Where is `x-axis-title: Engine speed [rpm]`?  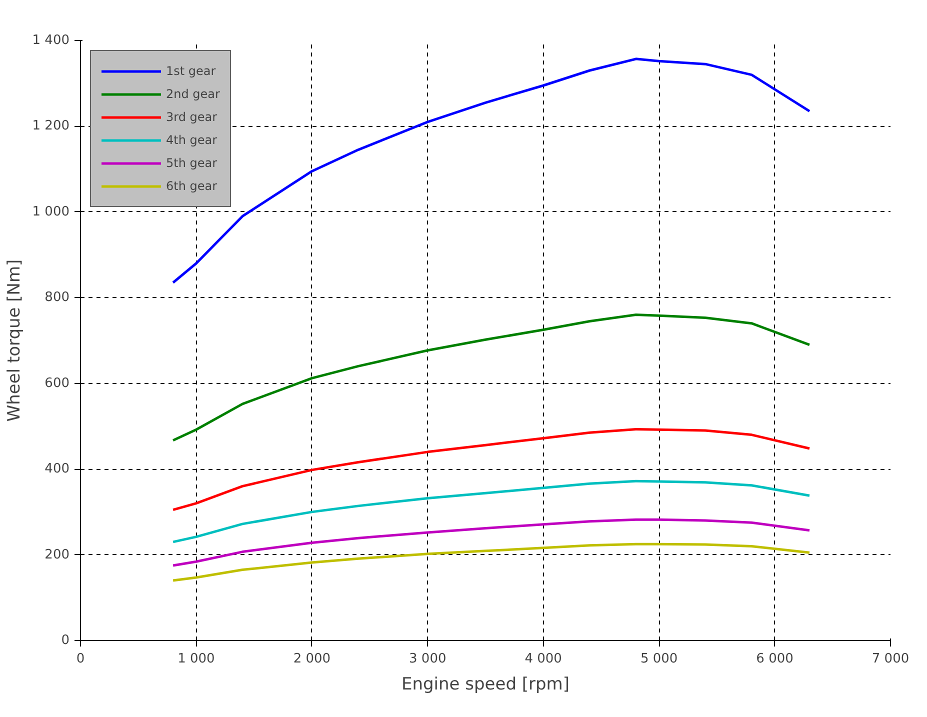 x-axis-title: Engine speed [rpm] is located at coordinates (485, 684).